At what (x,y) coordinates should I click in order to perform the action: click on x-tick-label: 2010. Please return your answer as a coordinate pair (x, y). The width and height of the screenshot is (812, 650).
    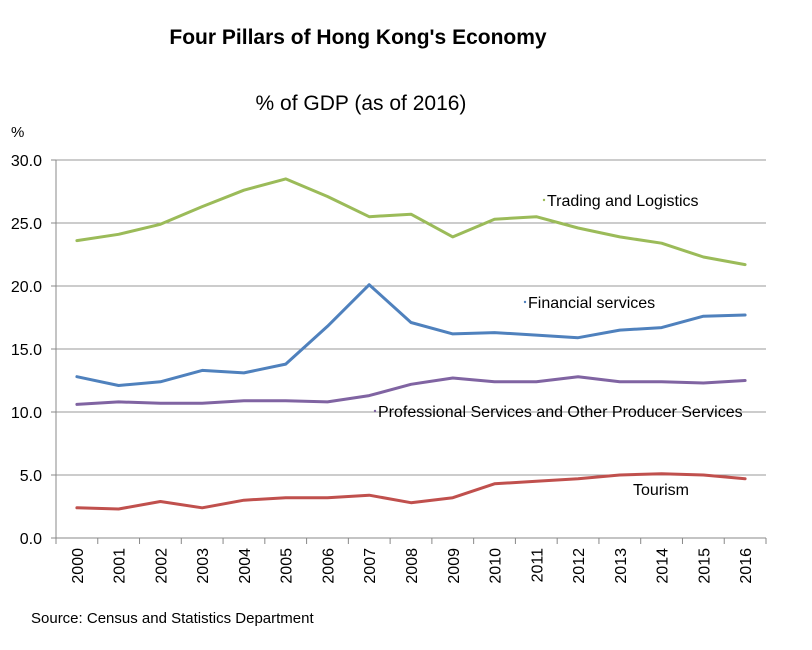
    Looking at the image, I should click on (496, 566).